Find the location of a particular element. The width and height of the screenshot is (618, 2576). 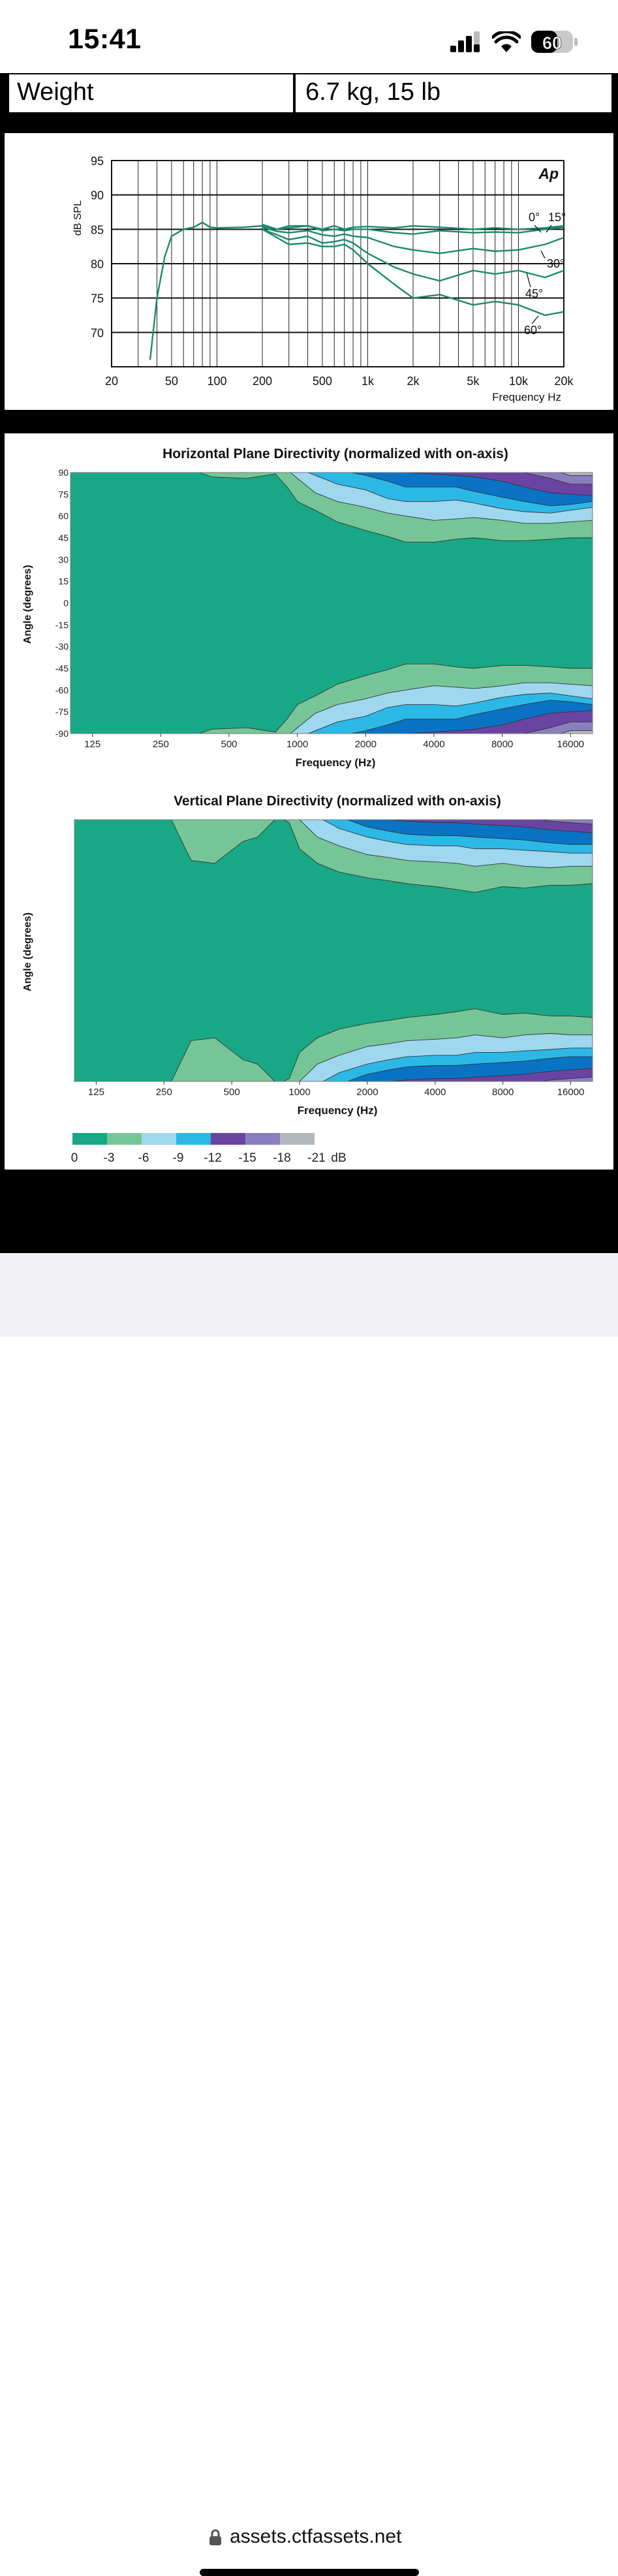

legend-label: -3 is located at coordinates (109, 1158).